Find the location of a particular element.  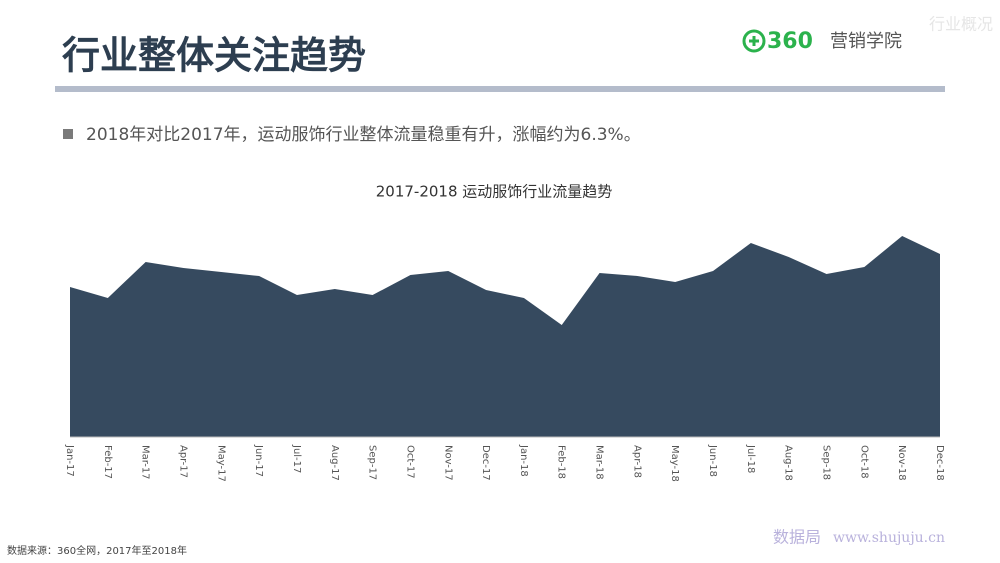

bullet-text: 2018年对比2017年，运动服饰行业整体流量稳重有升，涨幅约为6.3%。 is located at coordinates (363, 135).